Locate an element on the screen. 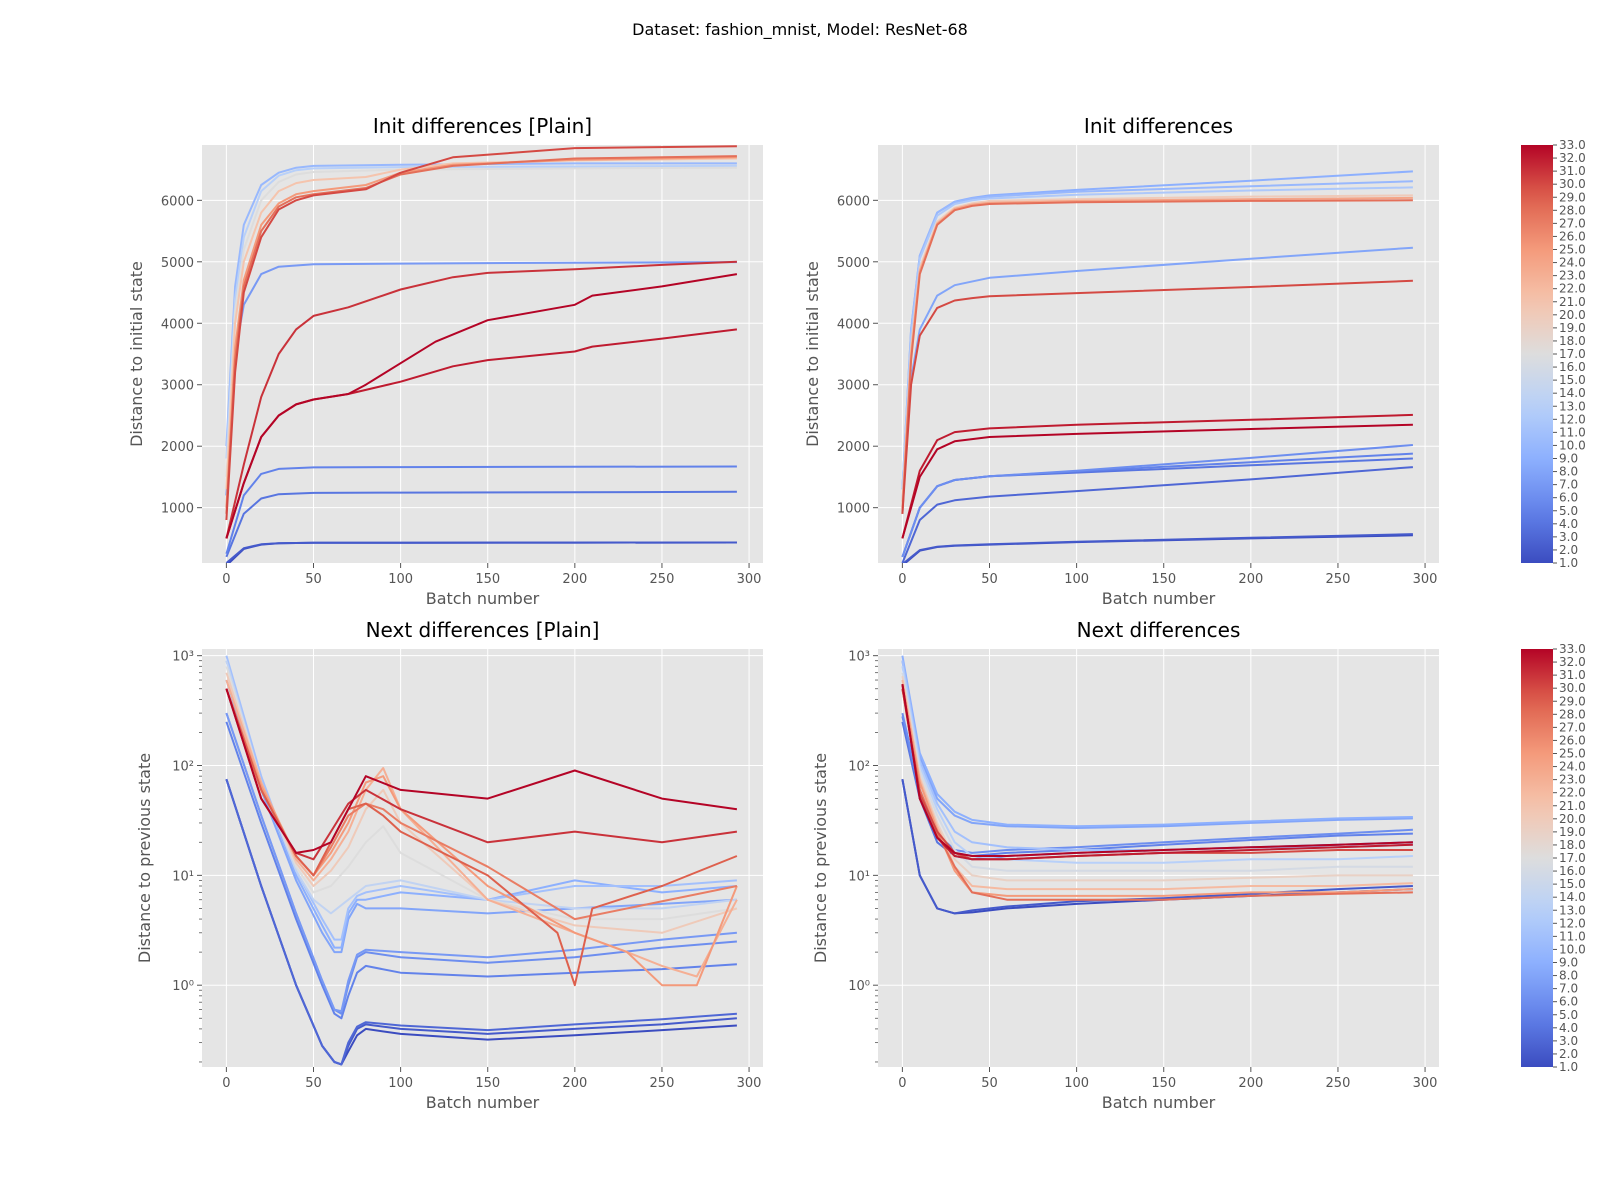  y-tick-label: 10³ is located at coordinates (859, 657).